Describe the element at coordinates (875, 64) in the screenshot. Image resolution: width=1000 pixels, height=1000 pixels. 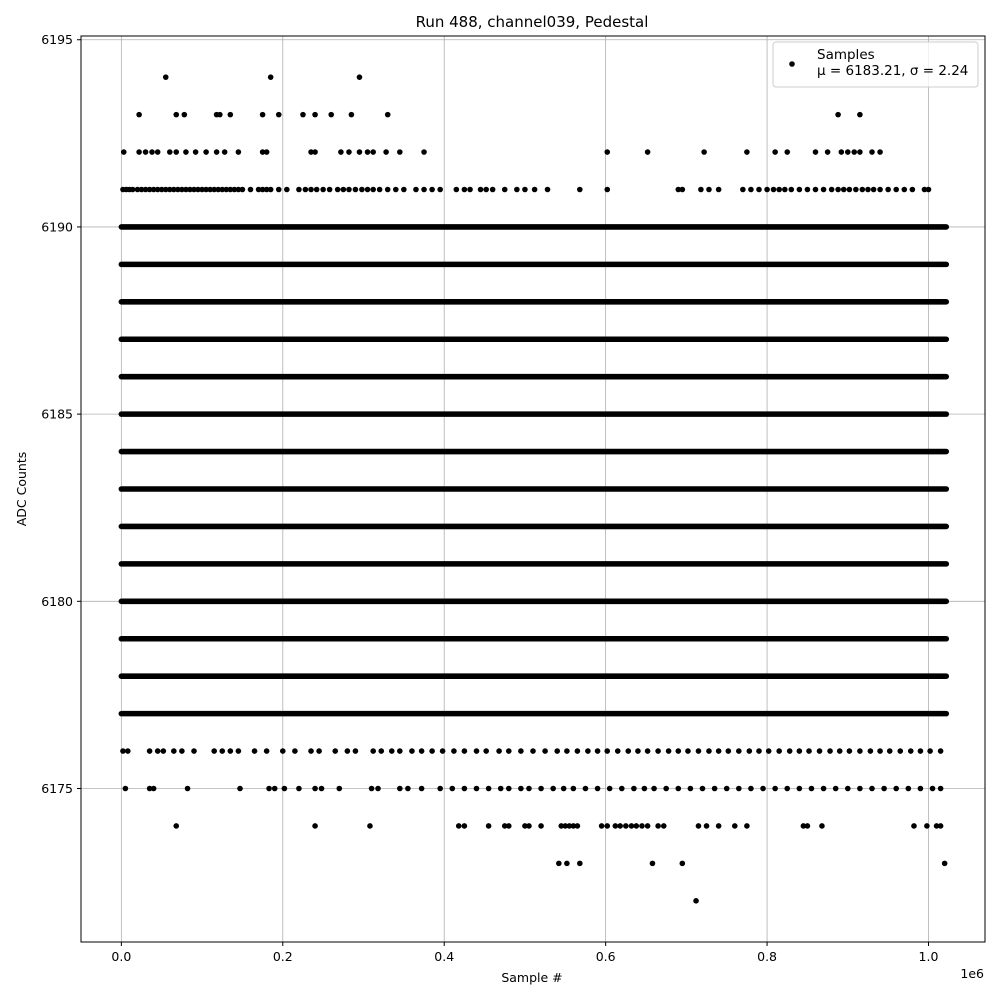
I see `legend-box` at that location.